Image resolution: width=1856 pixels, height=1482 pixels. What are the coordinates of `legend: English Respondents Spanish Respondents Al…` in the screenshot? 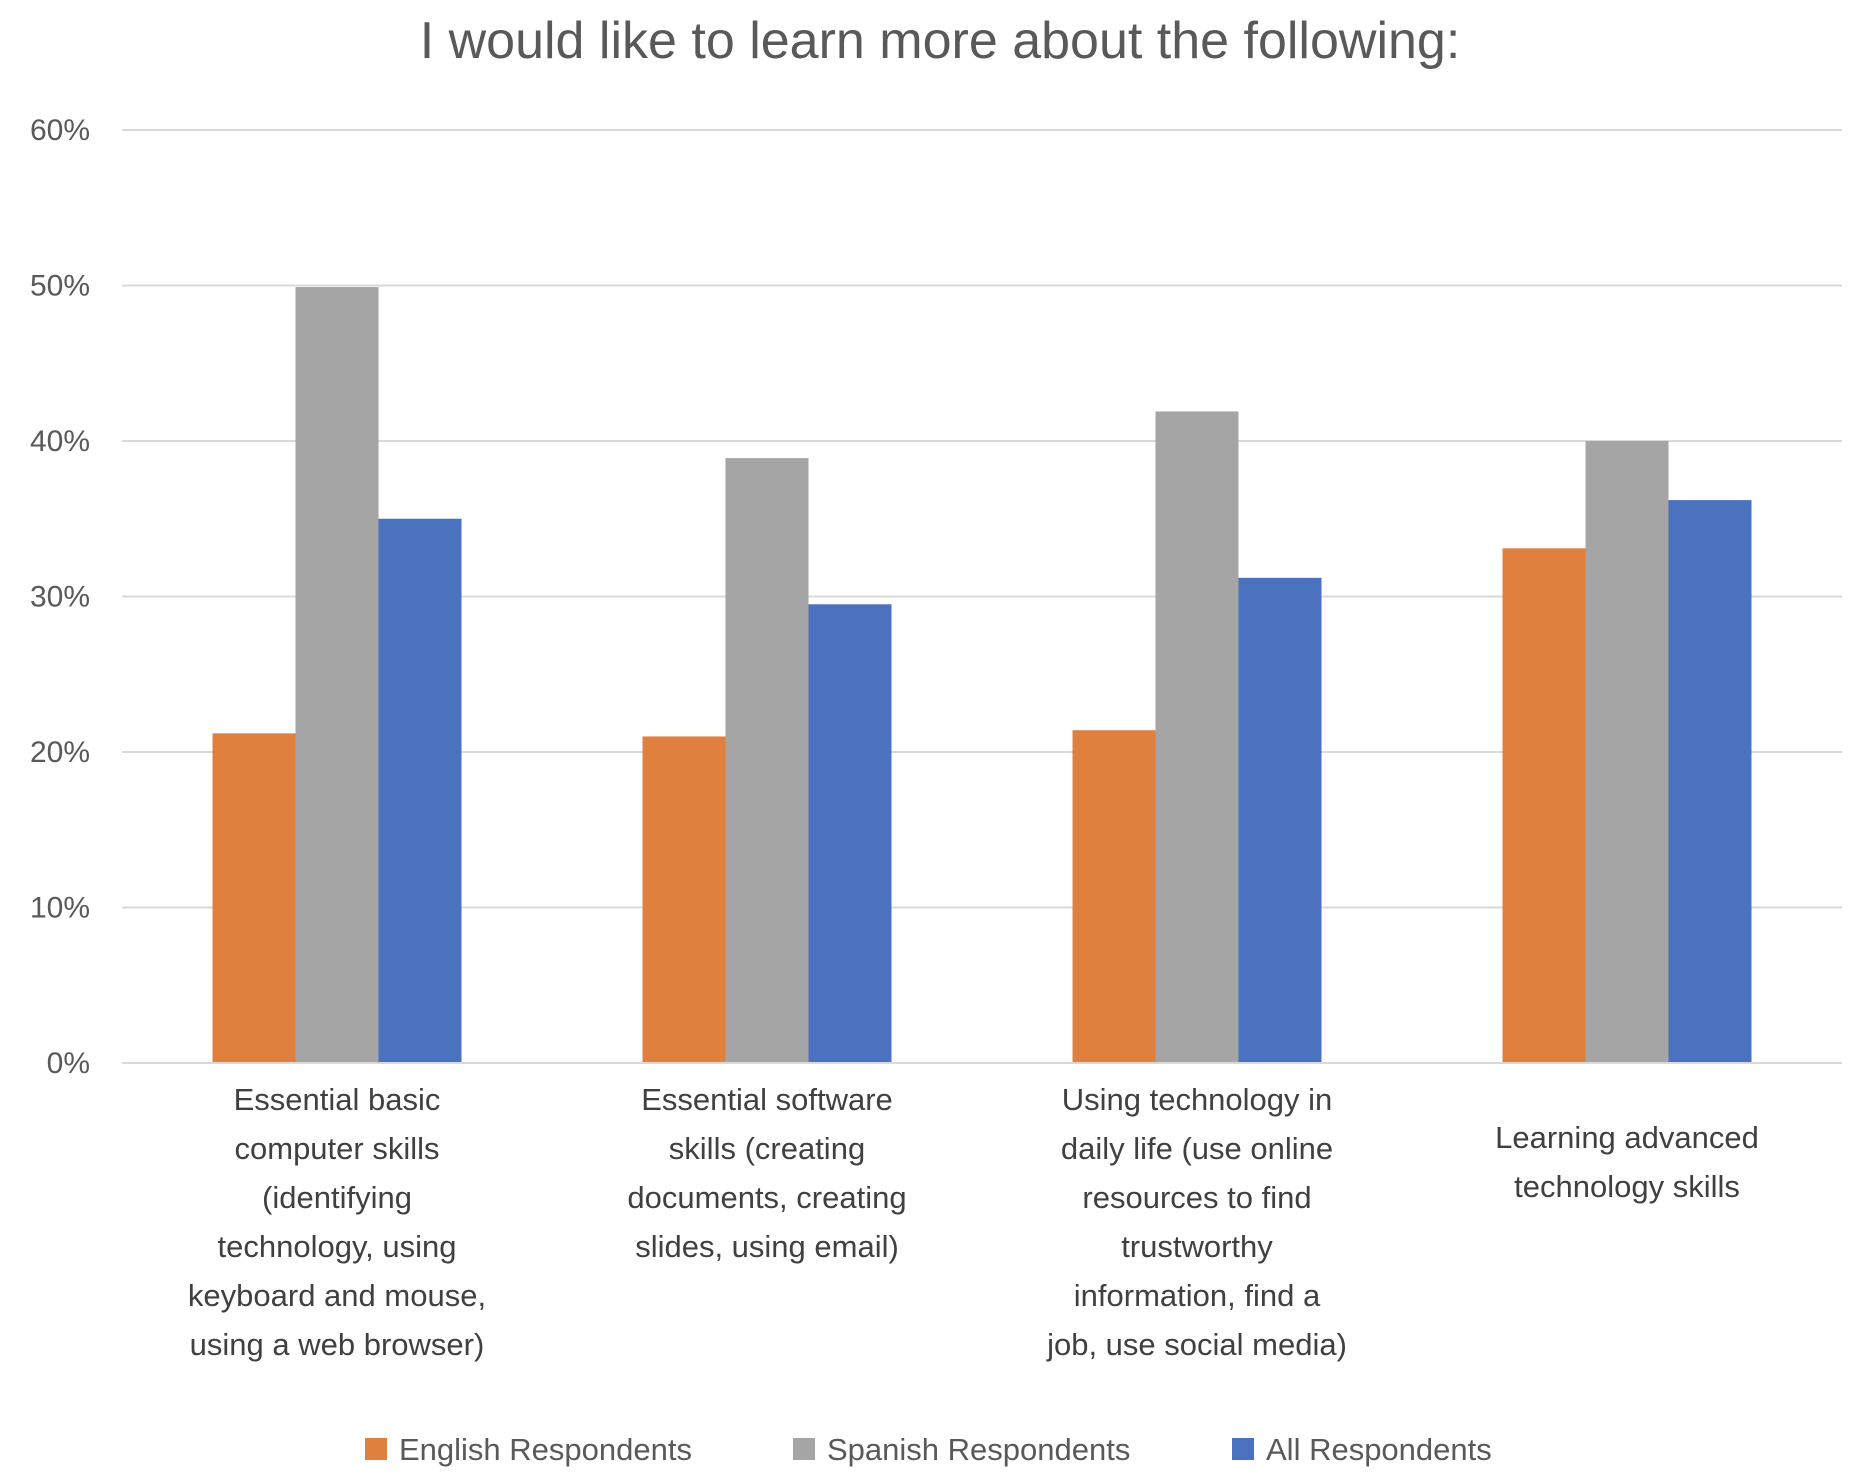 It's located at (928, 1449).